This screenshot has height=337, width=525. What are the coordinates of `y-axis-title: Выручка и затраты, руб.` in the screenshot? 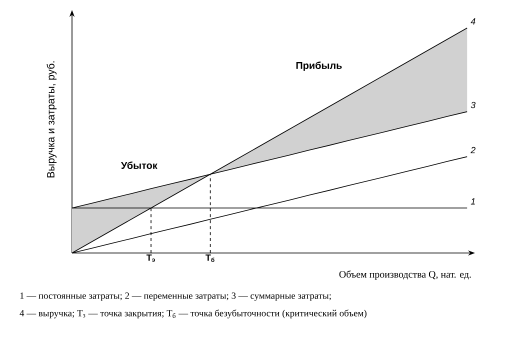 It's located at (51, 119).